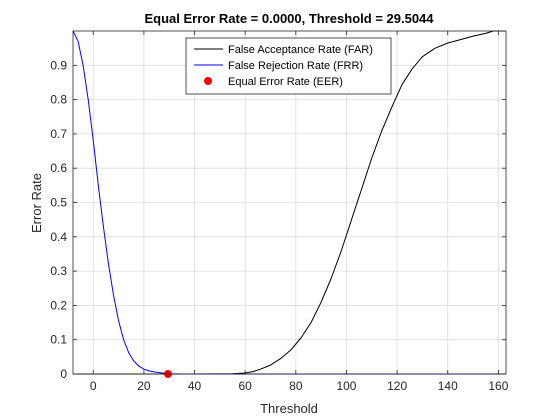 The height and width of the screenshot is (420, 560). Describe the element at coordinates (58, 340) in the screenshot. I see `y-tick-label: 0.1` at that location.